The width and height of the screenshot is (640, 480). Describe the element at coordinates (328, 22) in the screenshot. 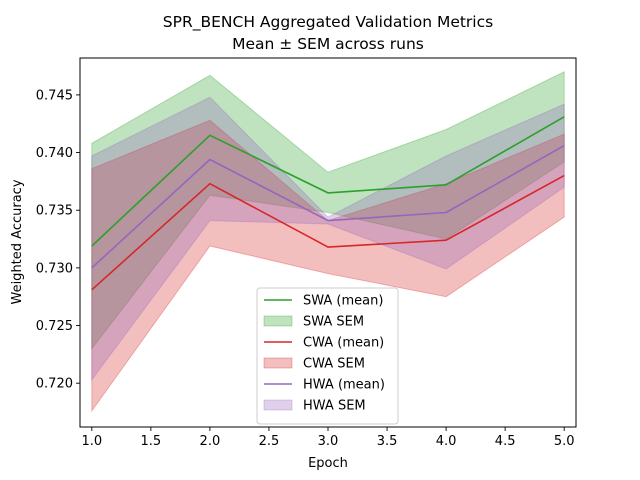

I see `chart-title: SPR_BENCH Aggregated Validation Metrics` at that location.